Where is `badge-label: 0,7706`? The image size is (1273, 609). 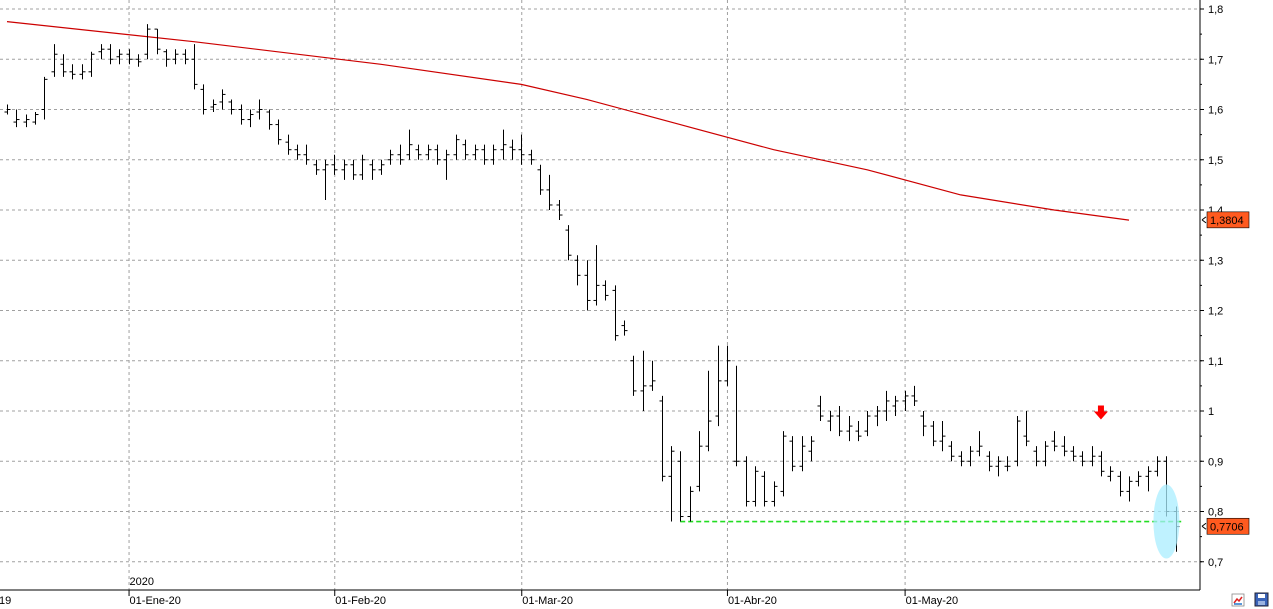 badge-label: 0,7706 is located at coordinates (1227, 527).